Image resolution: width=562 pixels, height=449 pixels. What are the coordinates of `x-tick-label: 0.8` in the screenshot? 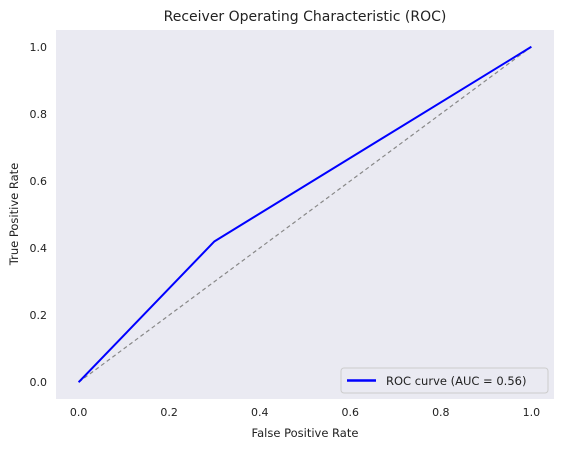 It's located at (441, 412).